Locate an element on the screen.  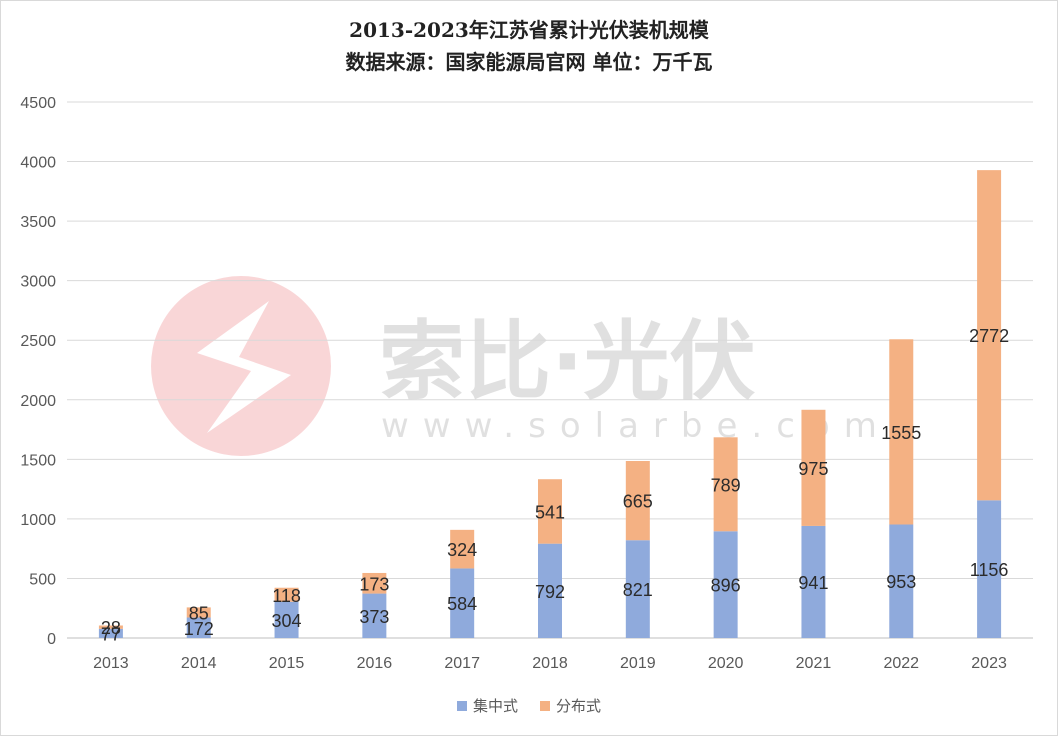
data-label-centralized: 584 is located at coordinates (462, 604).